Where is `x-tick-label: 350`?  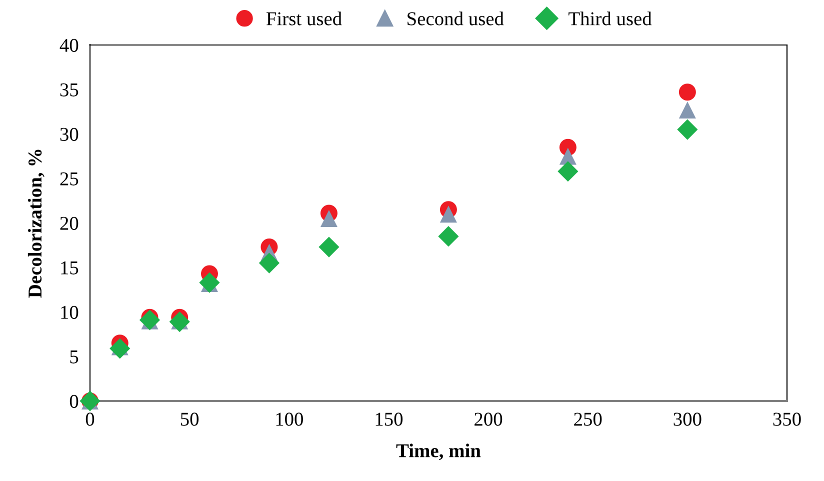 x-tick-label: 350 is located at coordinates (787, 419).